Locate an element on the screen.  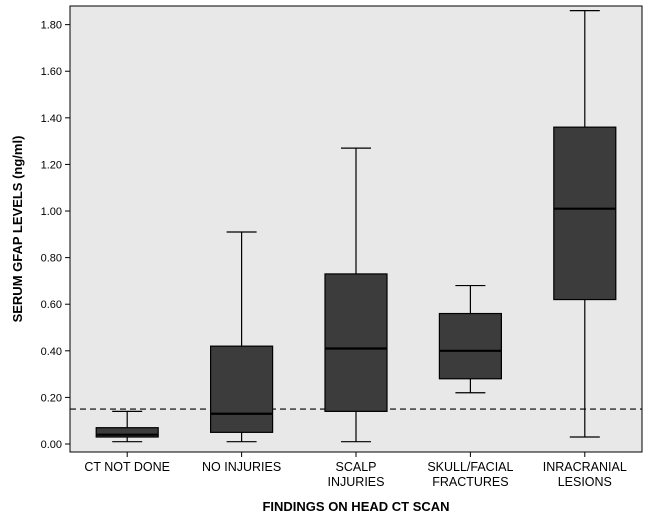
y-tick-label: 0.80 is located at coordinates (51, 259).